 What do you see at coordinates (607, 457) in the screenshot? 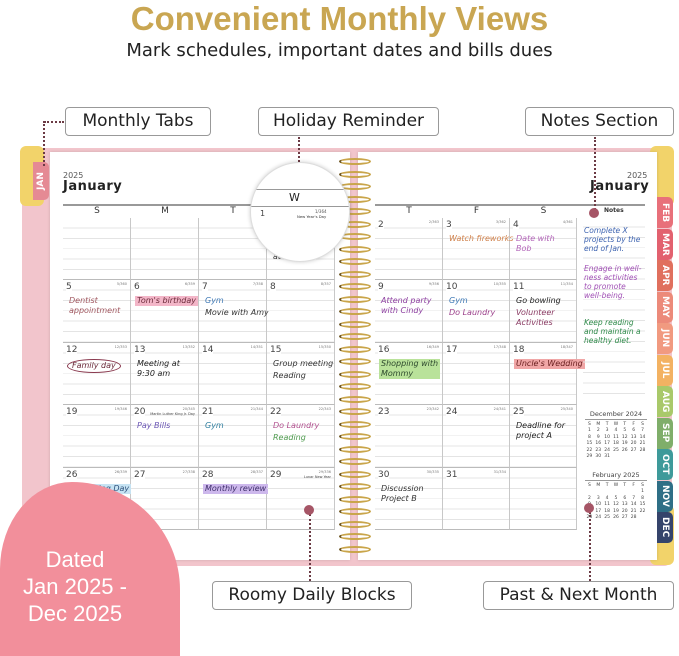
I see `mini-day: 31` at bounding box center [607, 457].